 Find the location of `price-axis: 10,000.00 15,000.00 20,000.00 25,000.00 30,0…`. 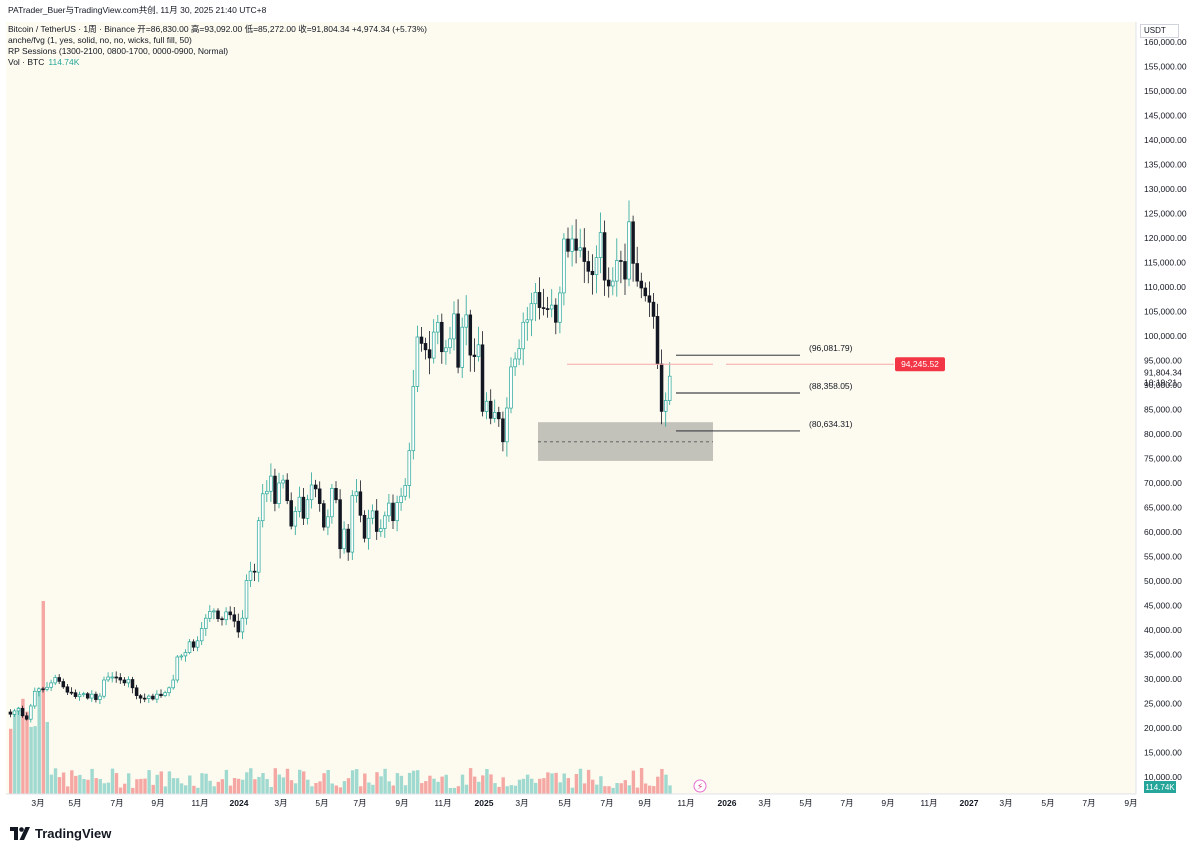

price-axis: 10,000.00 15,000.00 20,000.00 25,000.00 30,0… is located at coordinates (1161, 408).